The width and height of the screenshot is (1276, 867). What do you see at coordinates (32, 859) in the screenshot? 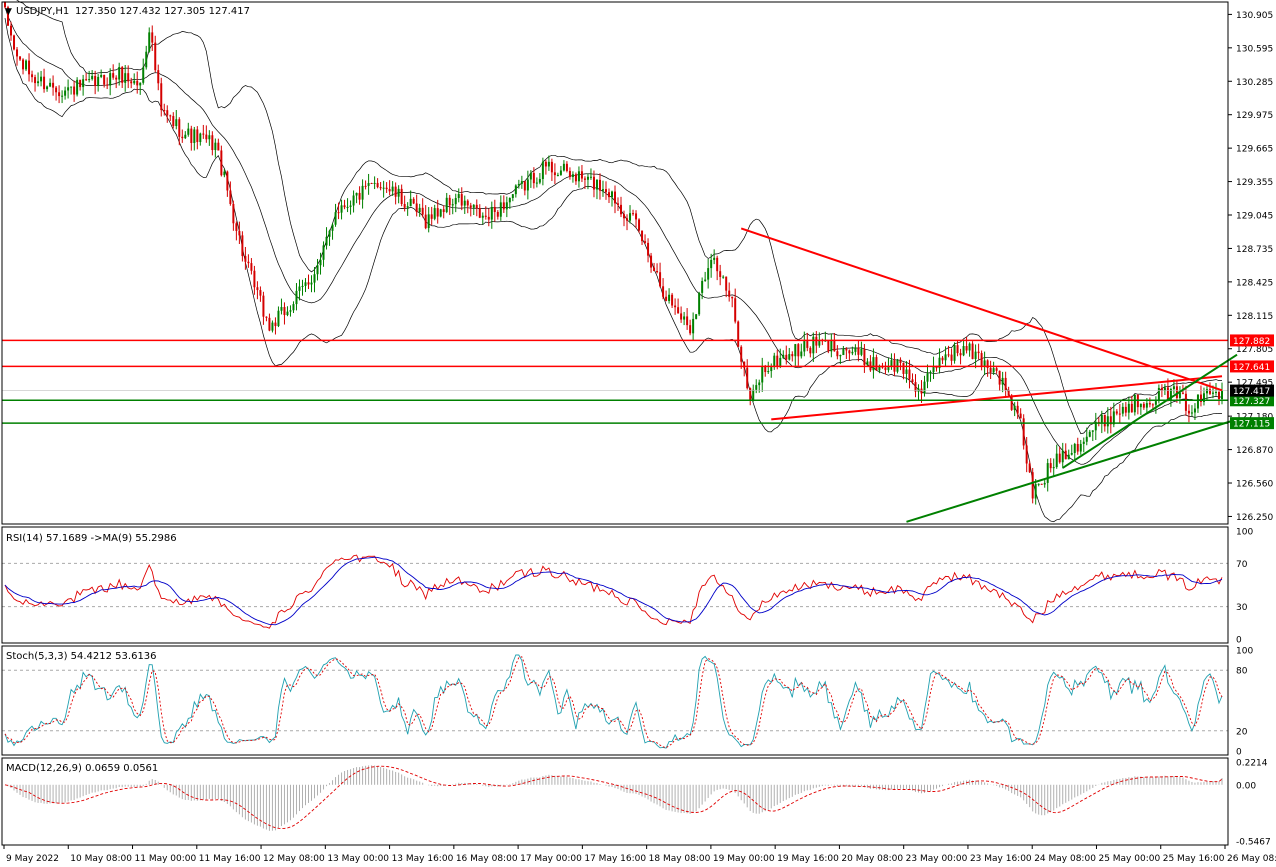
I see `x-tick-label: 9 May 2022` at bounding box center [32, 859].